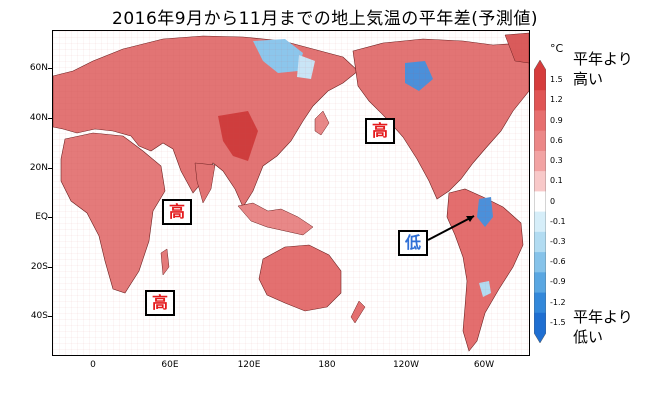 This screenshot has width=650, height=402. I want to click on colorbar-tick-label: -1.2, so click(558, 302).